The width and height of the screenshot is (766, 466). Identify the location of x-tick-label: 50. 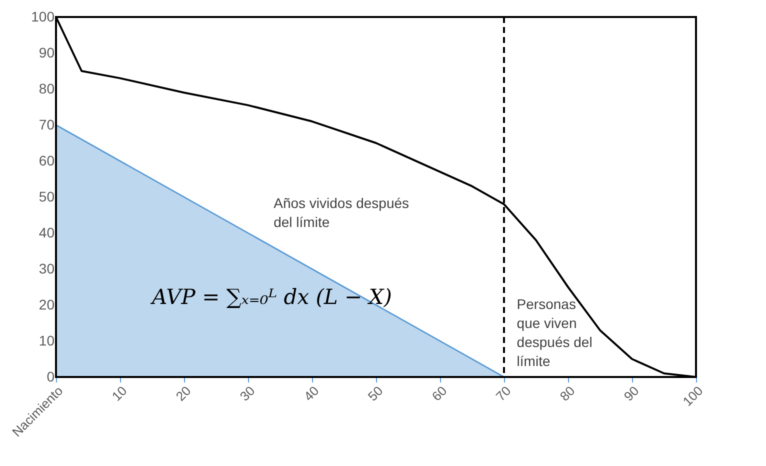
(375, 393).